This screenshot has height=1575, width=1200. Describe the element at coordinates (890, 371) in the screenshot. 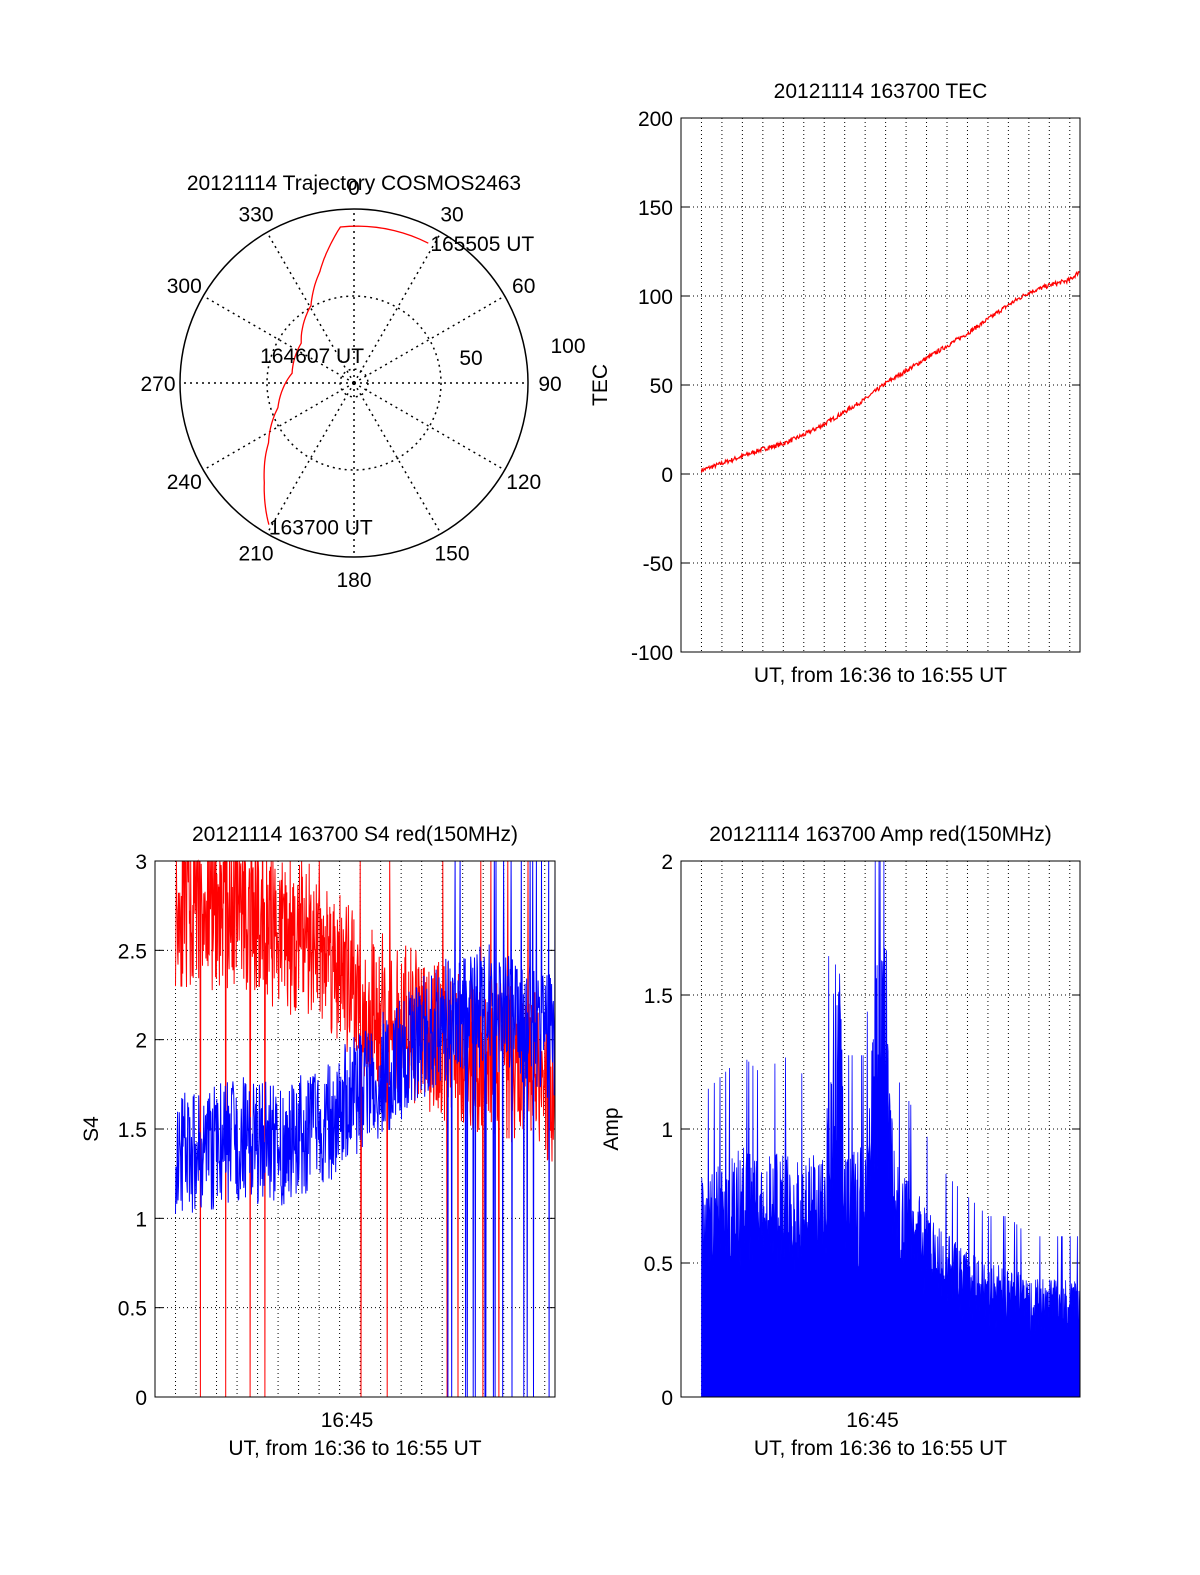

I see `tec-series-line` at that location.